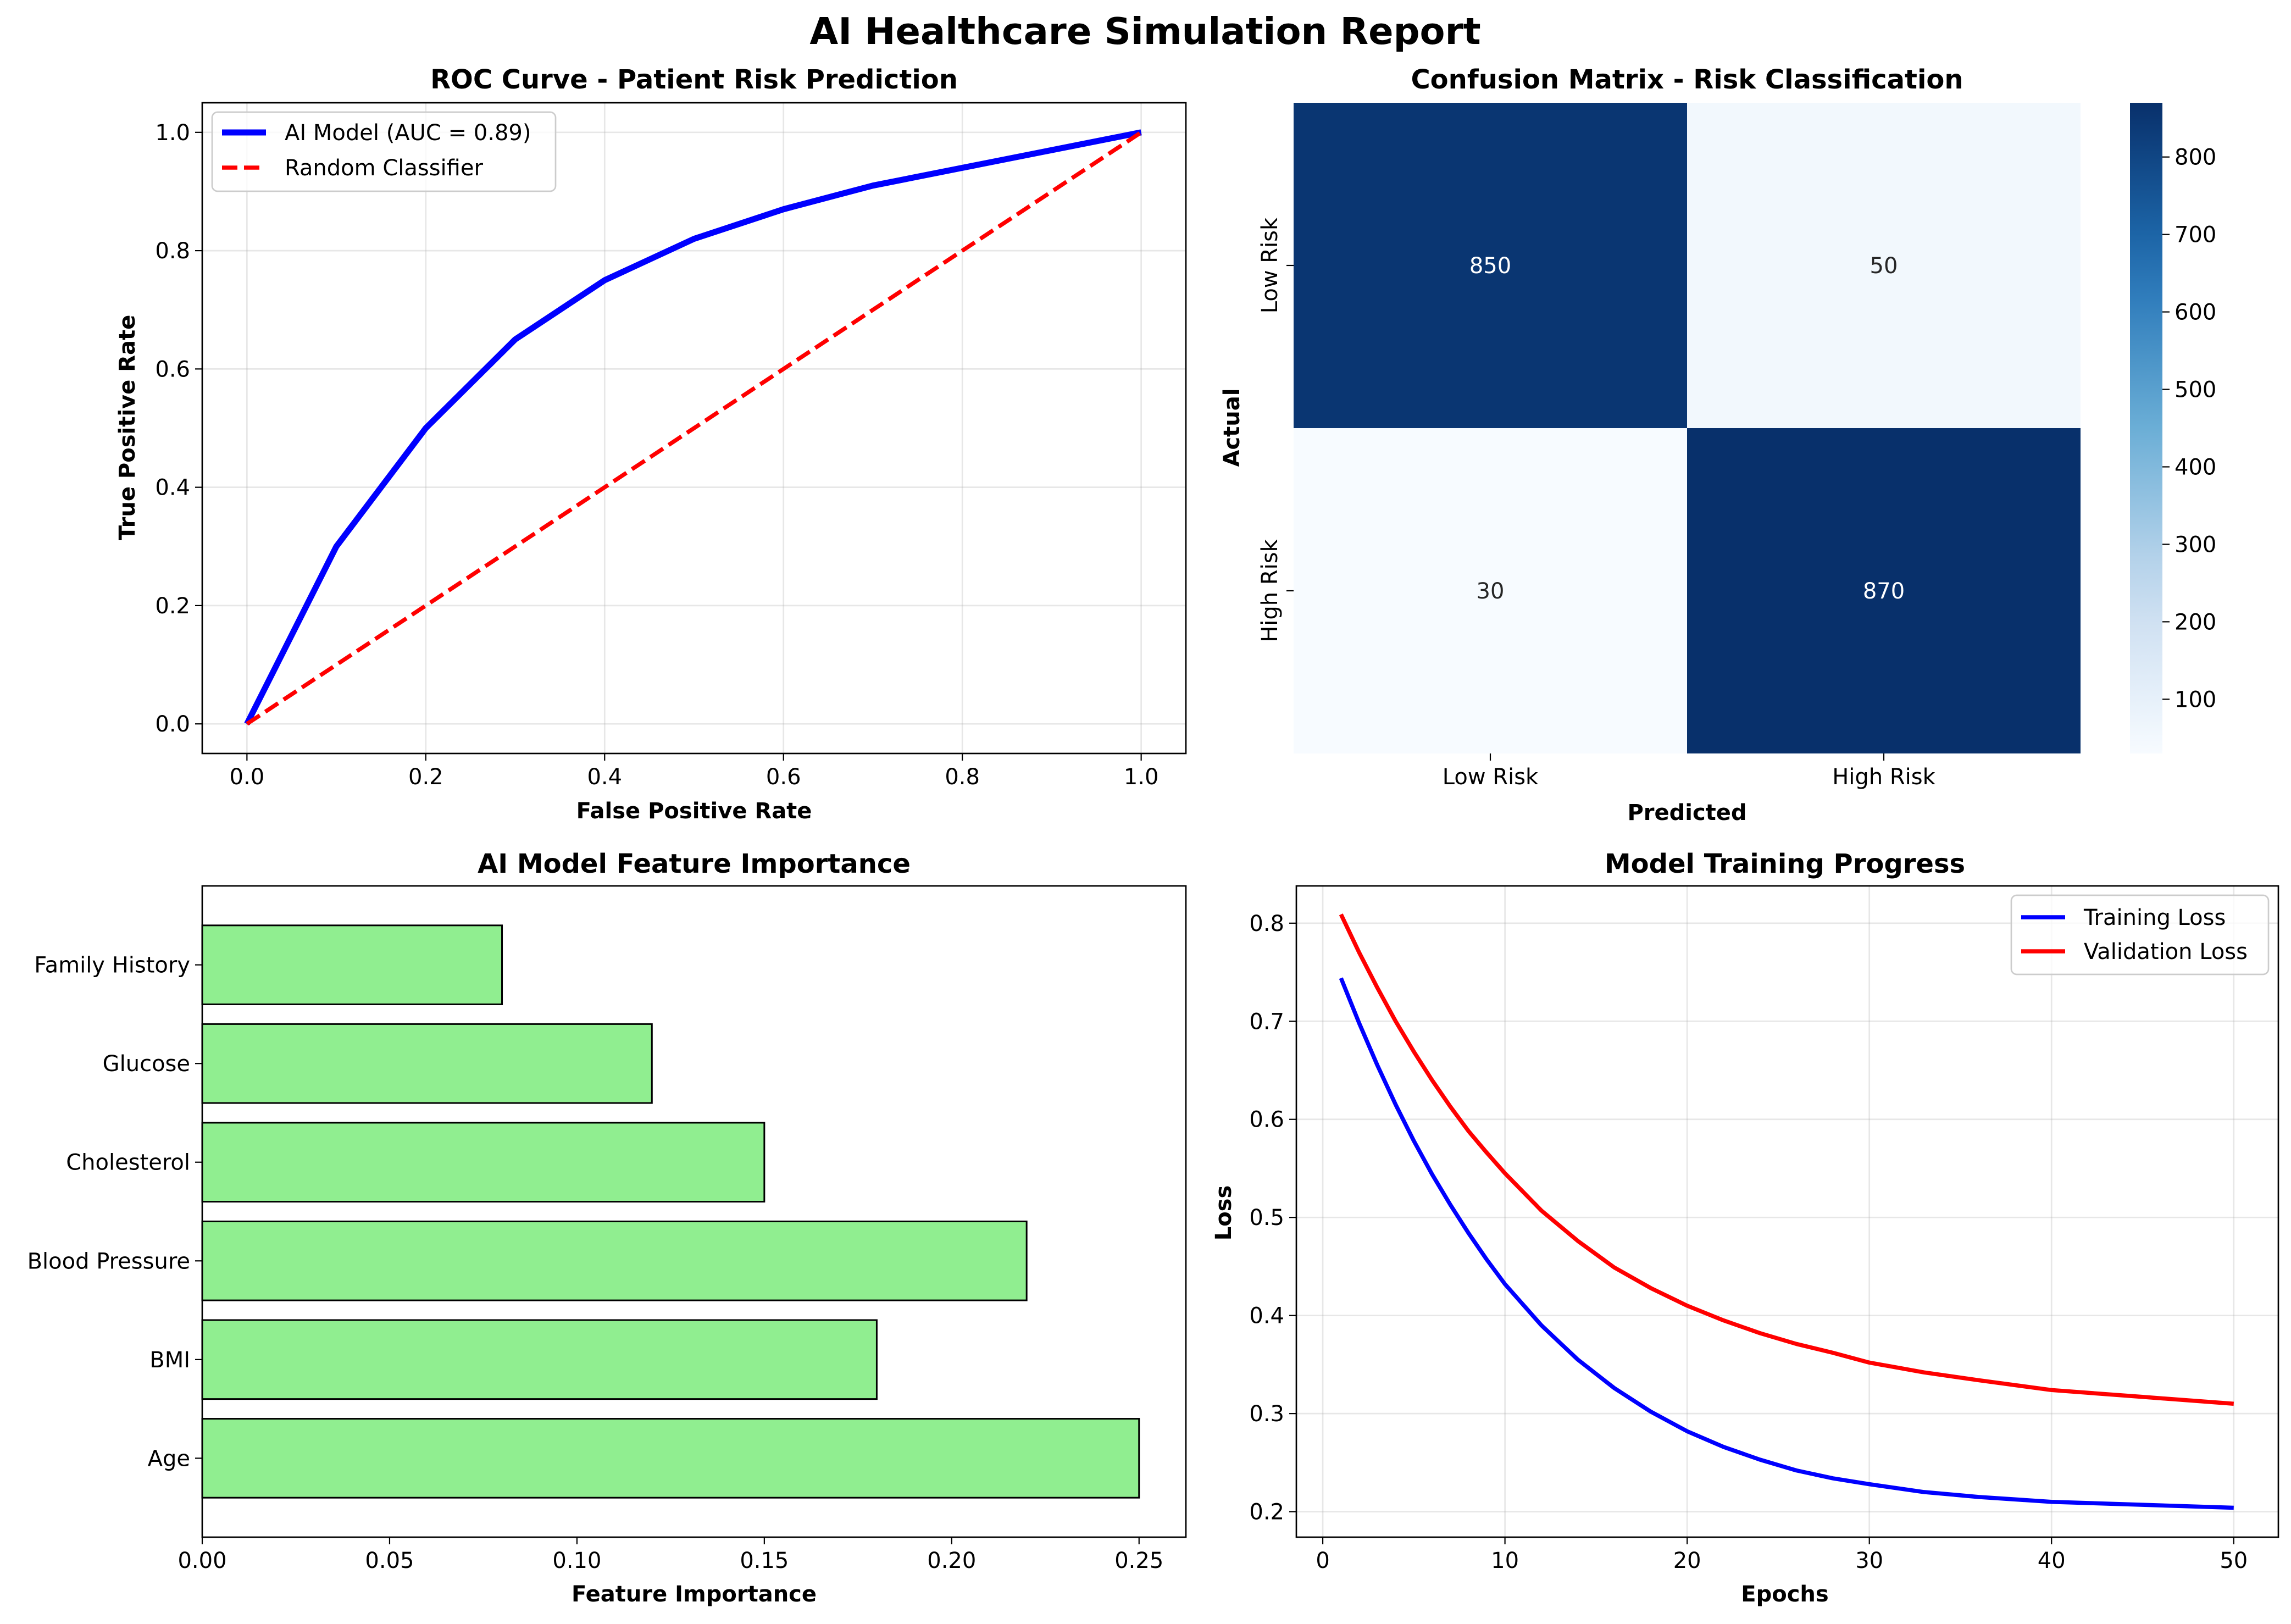 This screenshot has height=1624, width=2291. What do you see at coordinates (2166, 952) in the screenshot?
I see `train-legend-label: Validation Loss` at bounding box center [2166, 952].